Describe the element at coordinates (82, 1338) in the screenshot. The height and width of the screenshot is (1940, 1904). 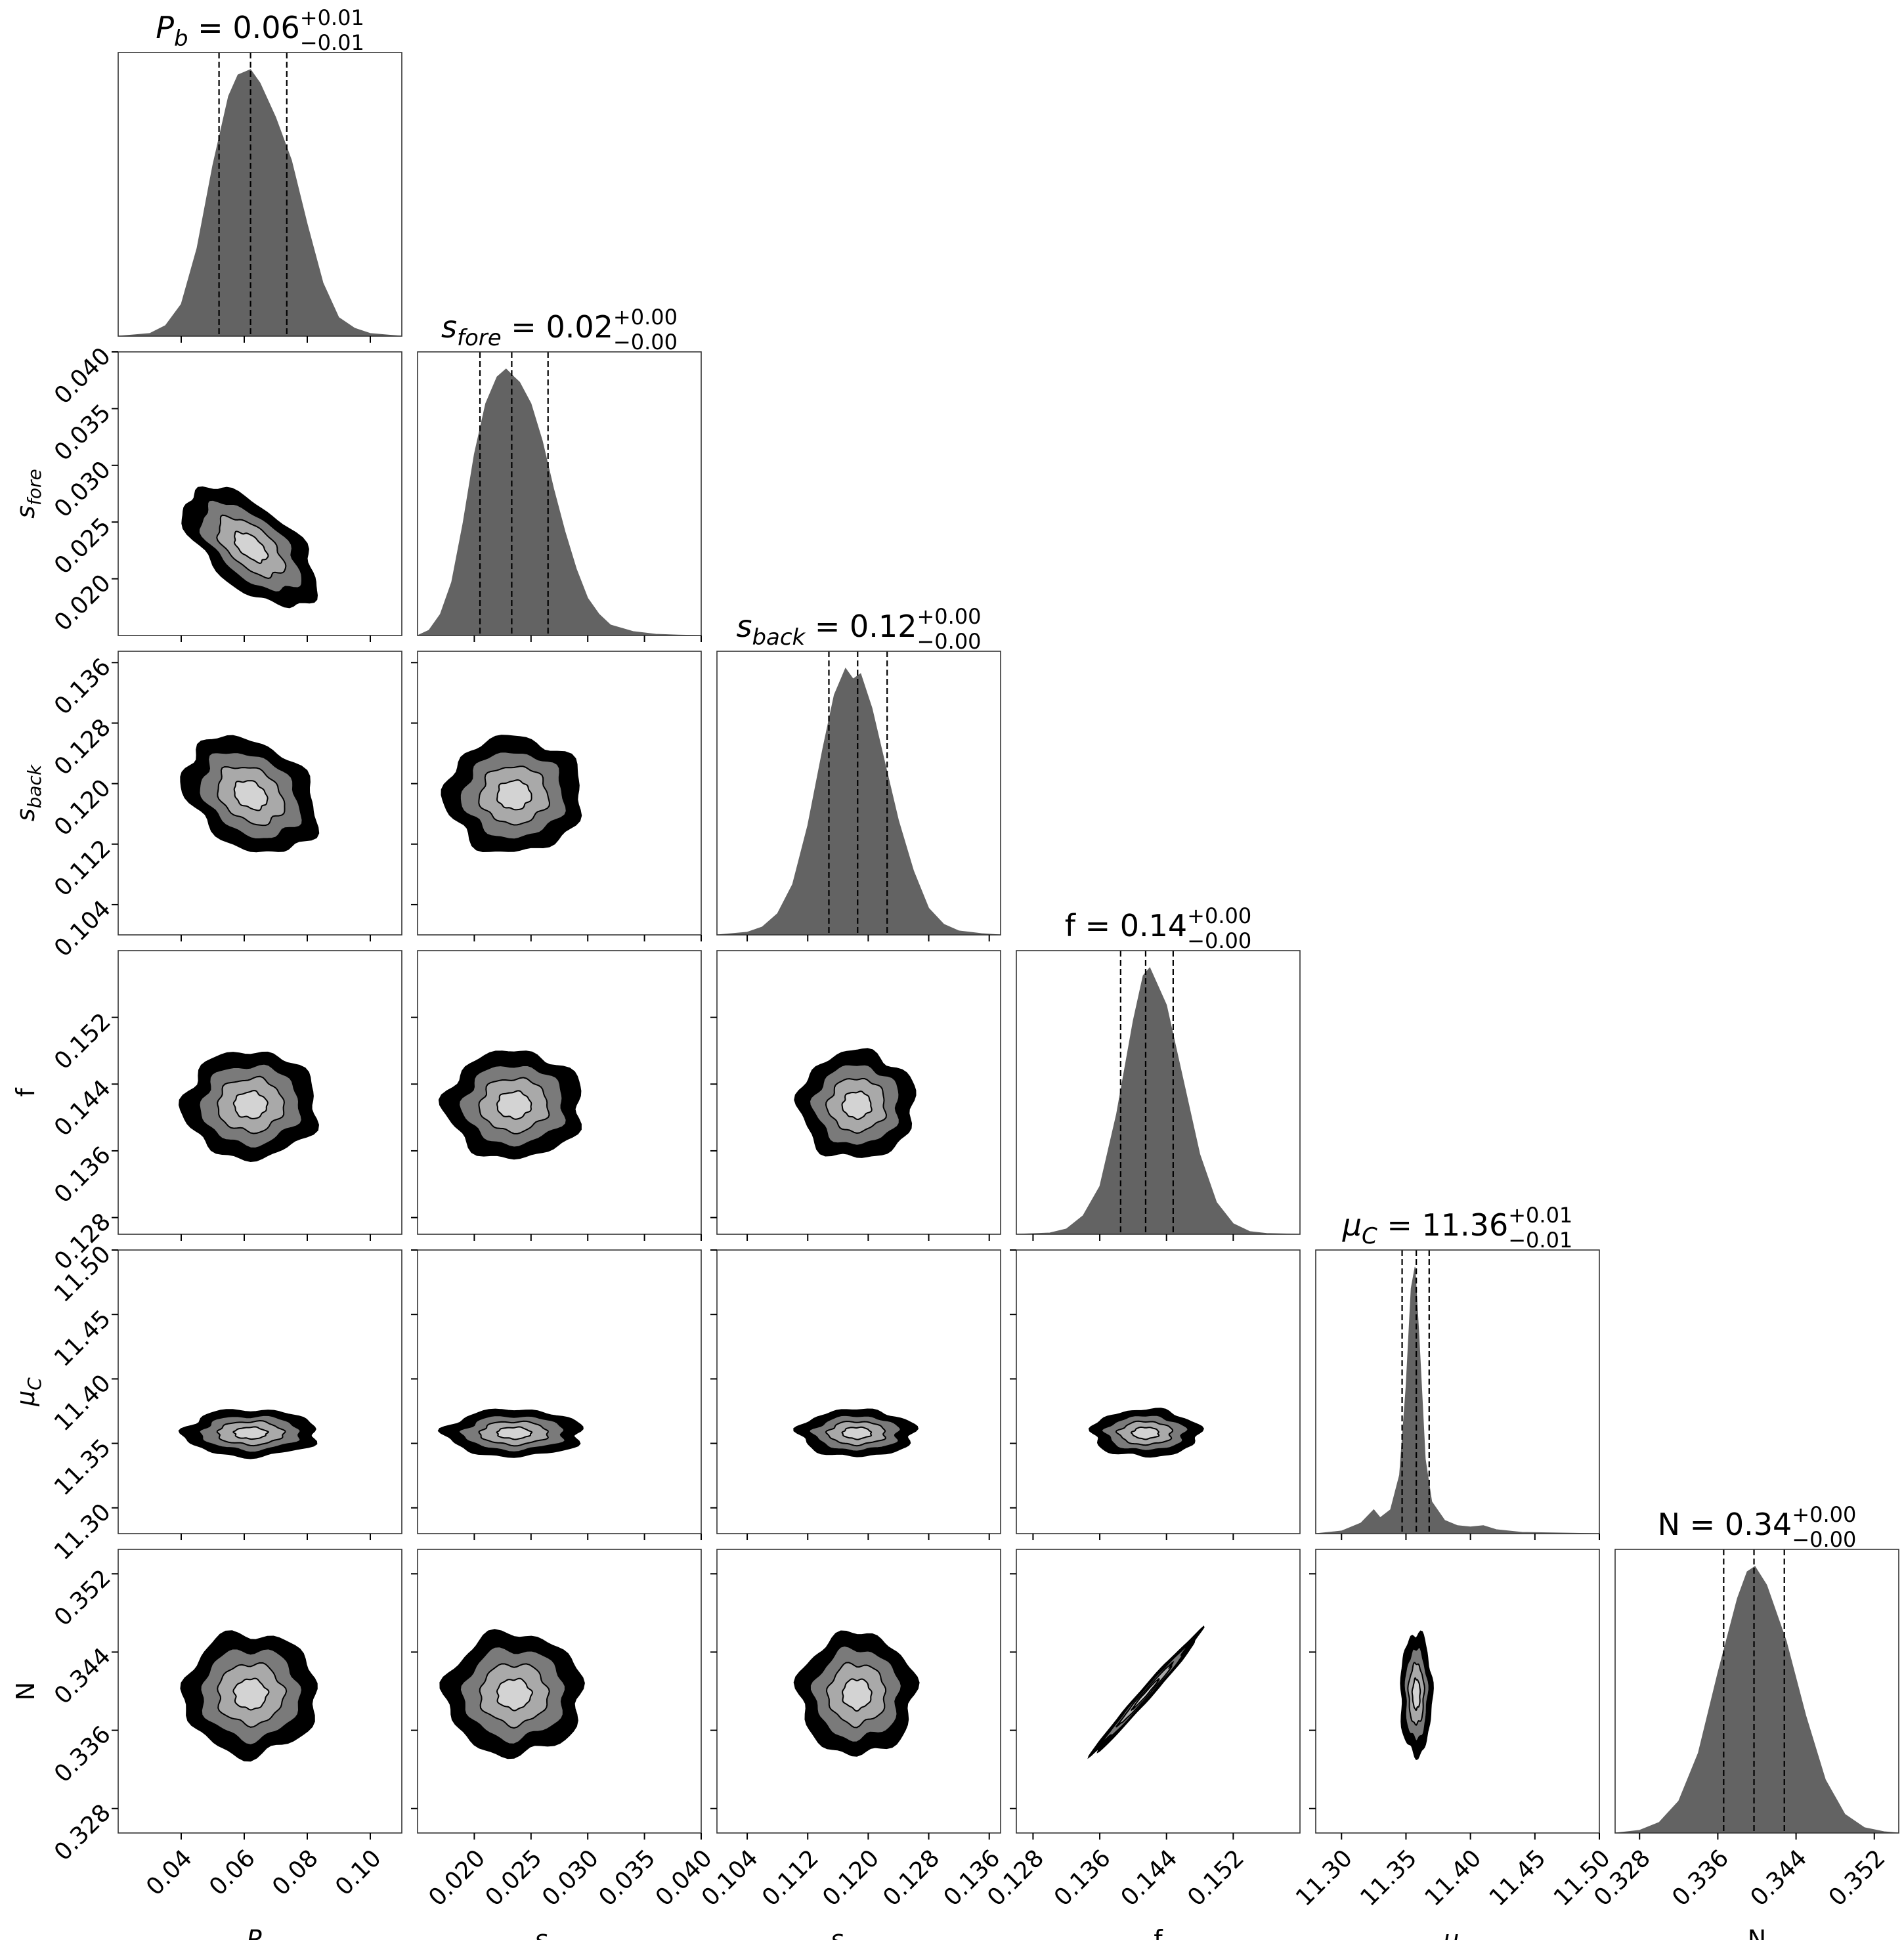
I see `y-tick-label-mu_C: 11.45` at that location.